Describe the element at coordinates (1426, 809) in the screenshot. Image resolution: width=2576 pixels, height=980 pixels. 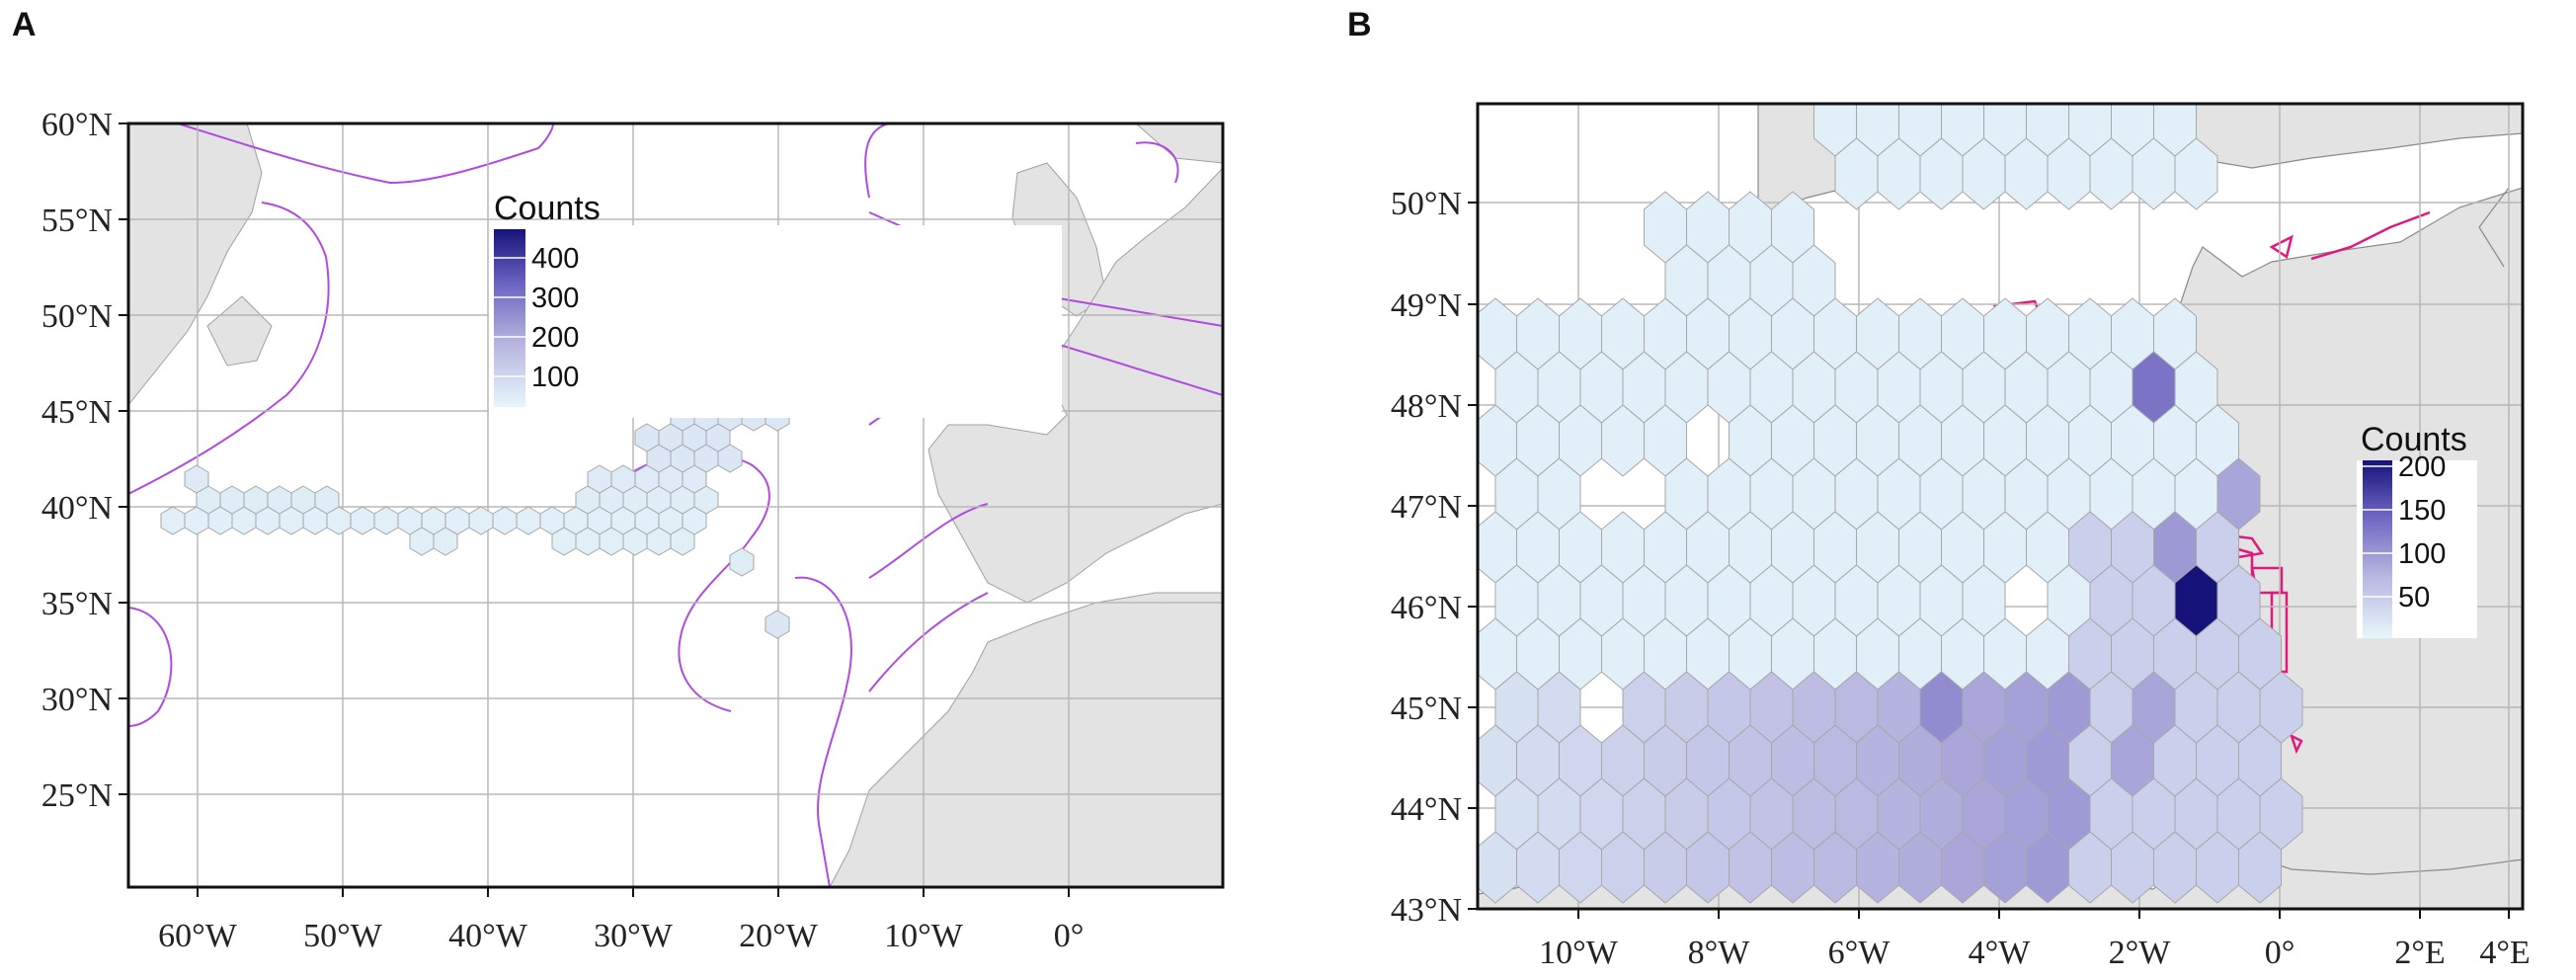
I see `y-tick-label: 44°N` at that location.